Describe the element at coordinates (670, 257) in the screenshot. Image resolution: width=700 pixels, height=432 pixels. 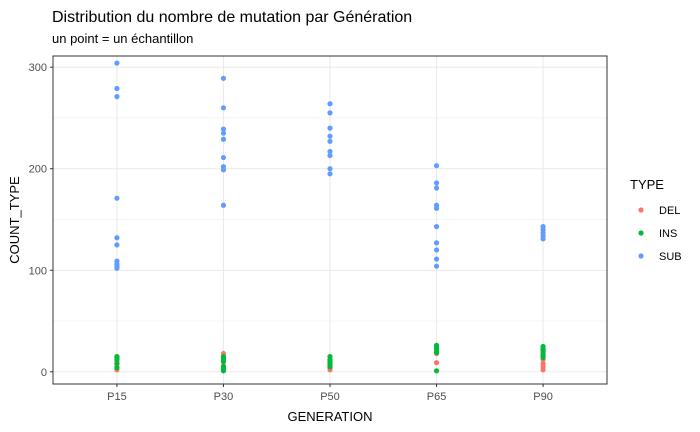
I see `legend-label-sub: SUB` at that location.